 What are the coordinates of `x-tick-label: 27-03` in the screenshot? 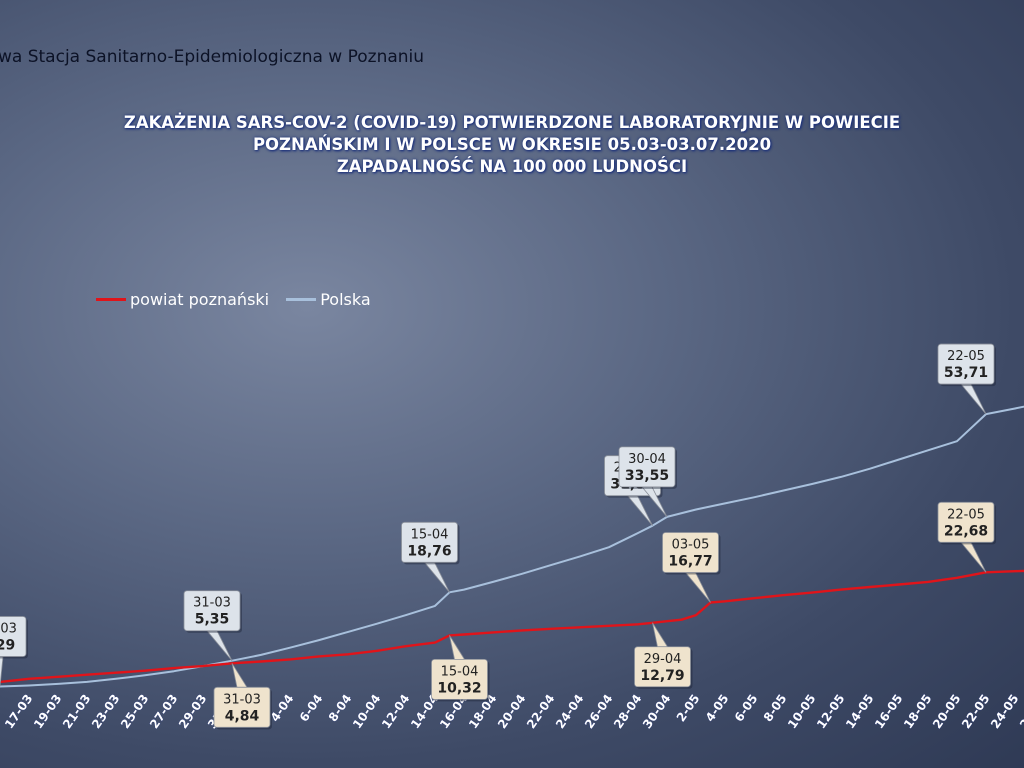 It's located at (163, 711).